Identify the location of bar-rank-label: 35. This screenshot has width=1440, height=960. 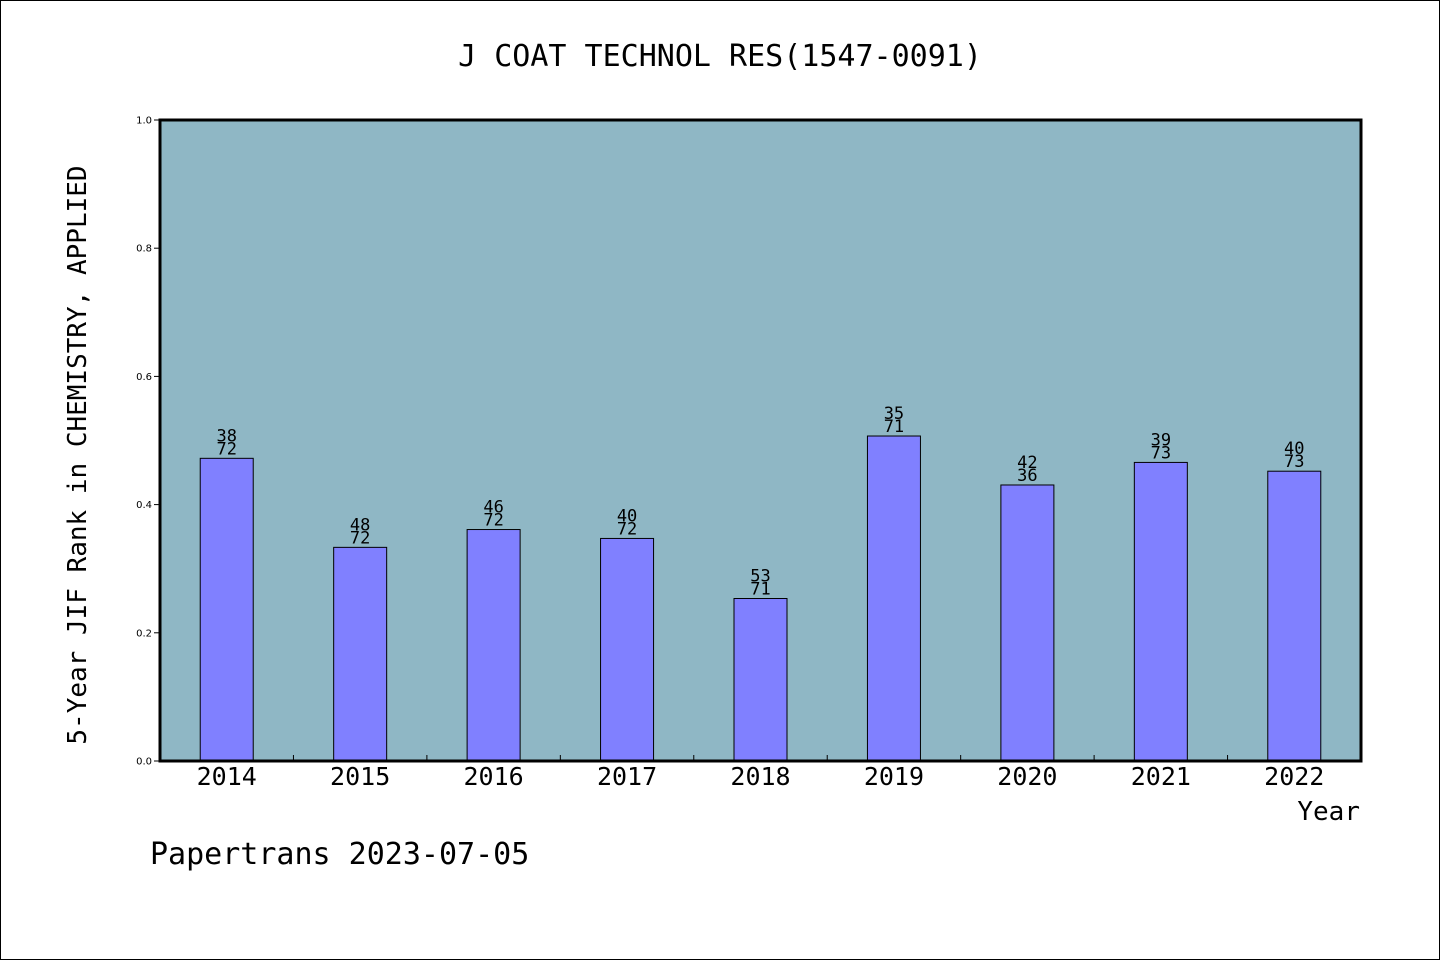
(894, 414).